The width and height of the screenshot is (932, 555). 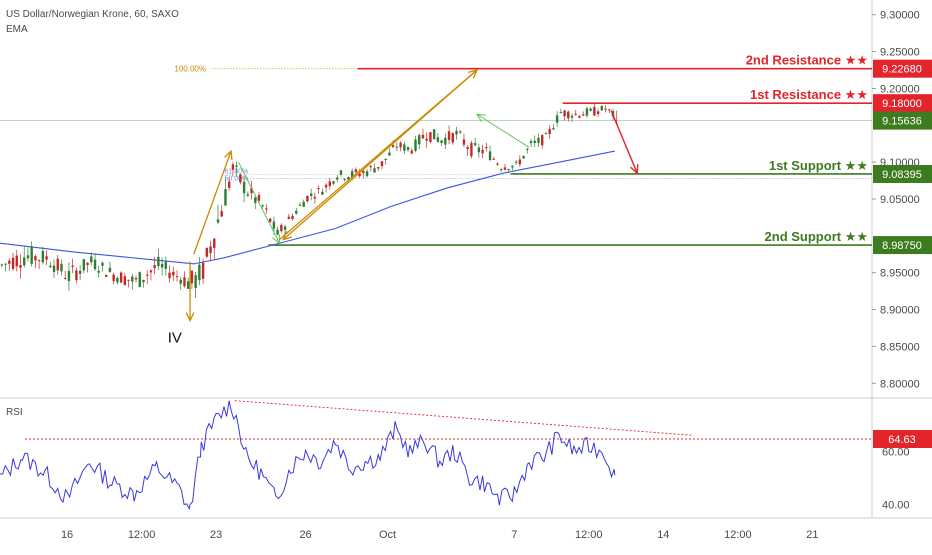 What do you see at coordinates (818, 165) in the screenshot?
I see `support-level-label: 1st Support ★★` at bounding box center [818, 165].